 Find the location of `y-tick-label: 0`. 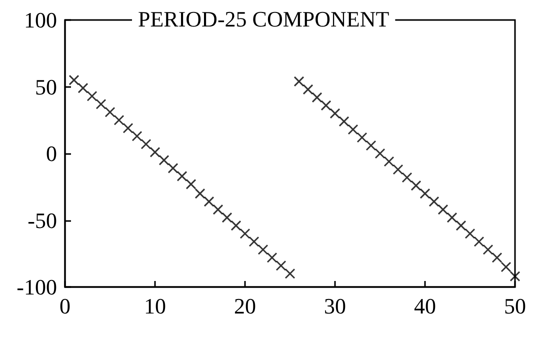

y-tick-label: 0 is located at coordinates (51, 153).